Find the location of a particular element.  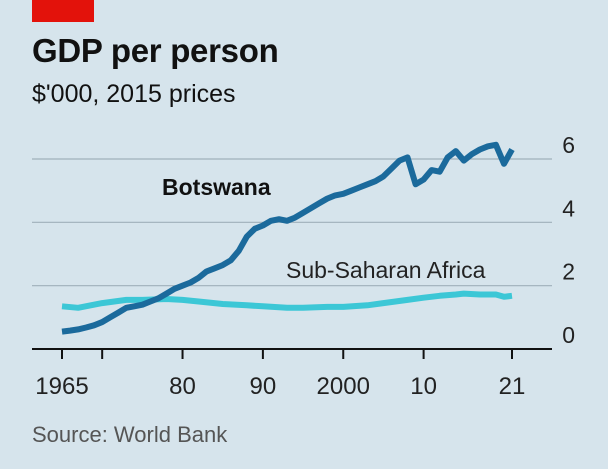

series-labels: Botswana Sub-Saharan Africa is located at coordinates (324, 228).